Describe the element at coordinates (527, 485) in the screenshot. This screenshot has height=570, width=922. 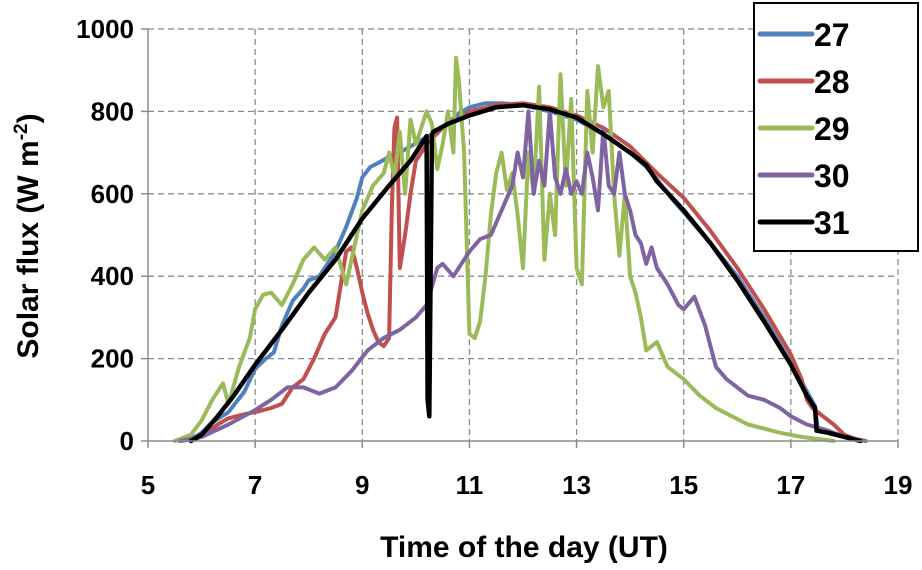
I see `x-tick-labels: 5 7 9 11 13 15 17 19` at that location.